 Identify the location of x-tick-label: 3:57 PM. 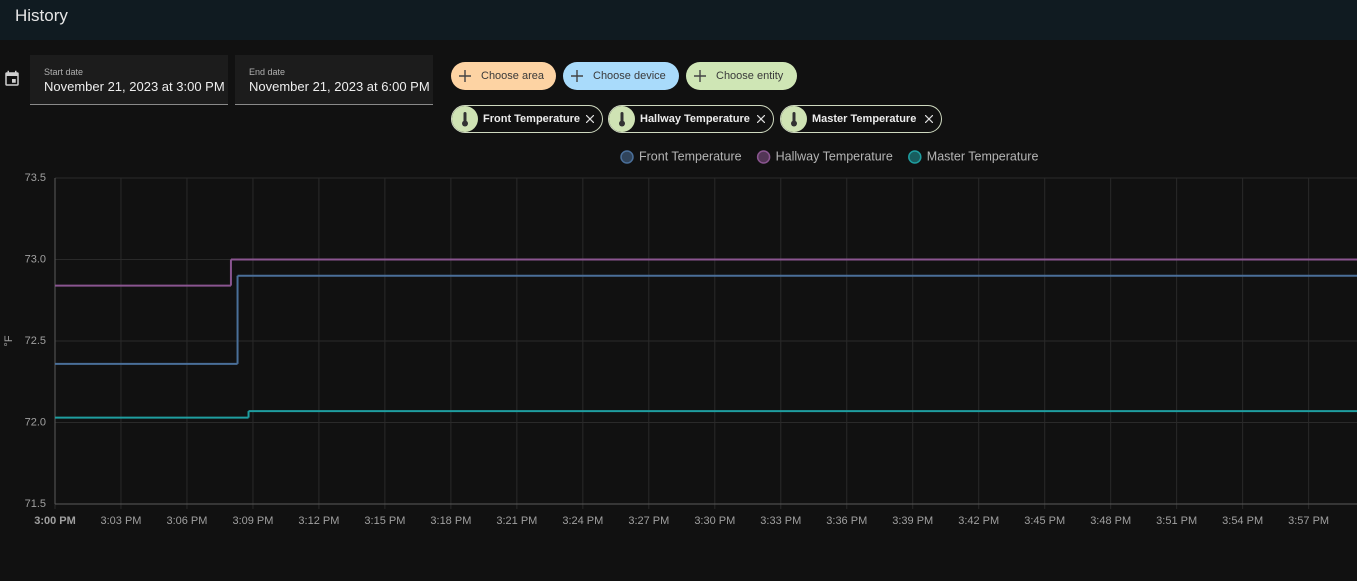
(1308, 521).